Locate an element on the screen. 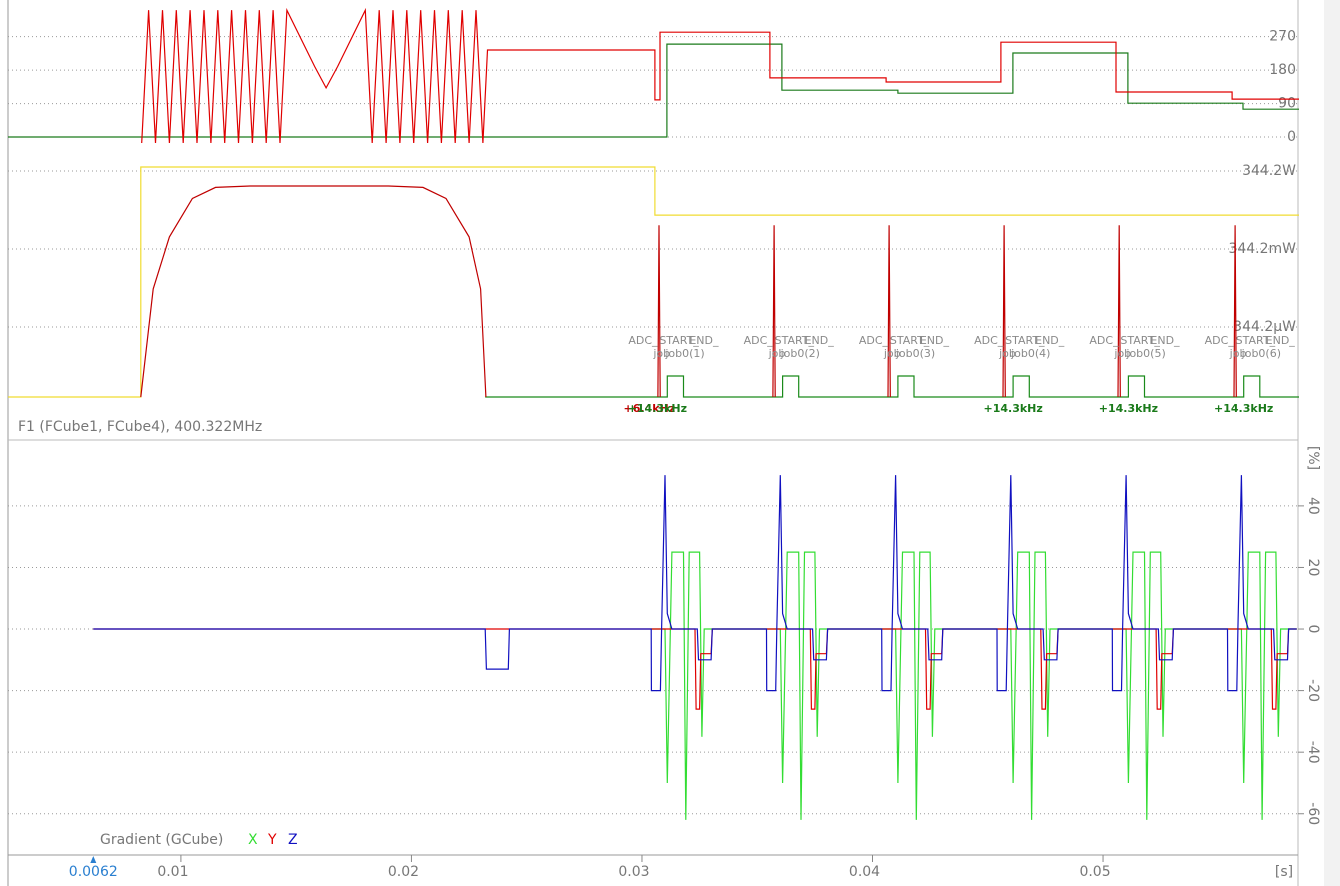 The image size is (1340, 886). x-tick-label: 0.03 is located at coordinates (633, 872).